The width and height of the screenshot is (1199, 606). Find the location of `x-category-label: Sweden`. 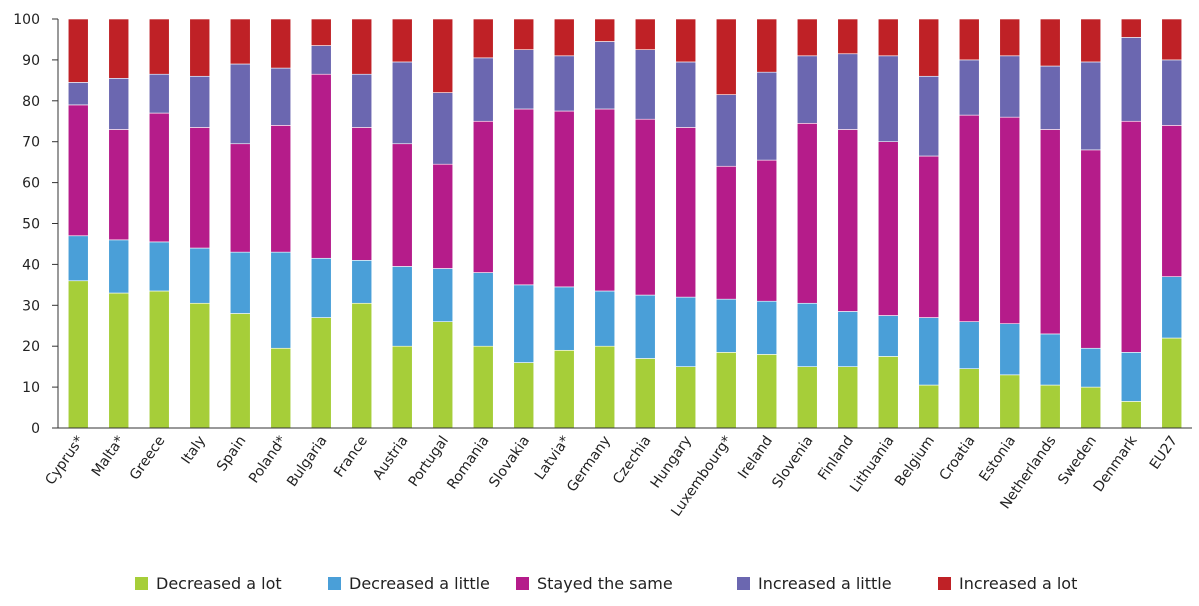

x-category-label: Sweden is located at coordinates (1077, 460).